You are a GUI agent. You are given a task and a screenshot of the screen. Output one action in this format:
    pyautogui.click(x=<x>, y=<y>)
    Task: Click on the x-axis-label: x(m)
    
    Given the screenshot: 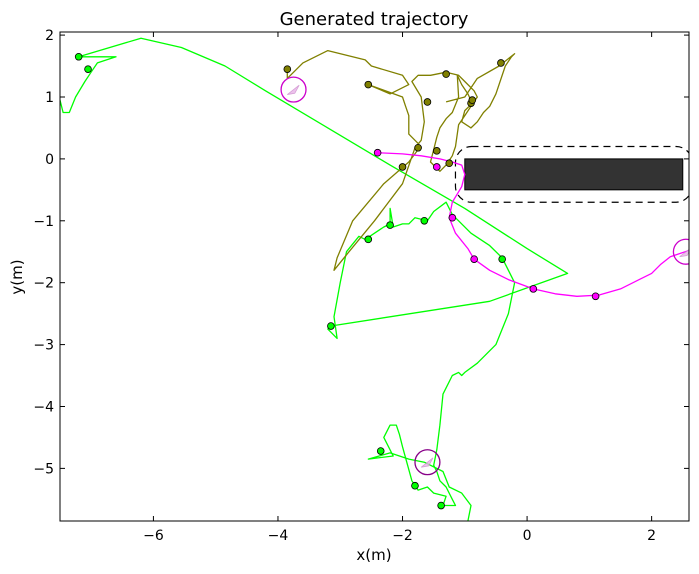 What is the action you would take?
    pyautogui.click(x=373, y=555)
    